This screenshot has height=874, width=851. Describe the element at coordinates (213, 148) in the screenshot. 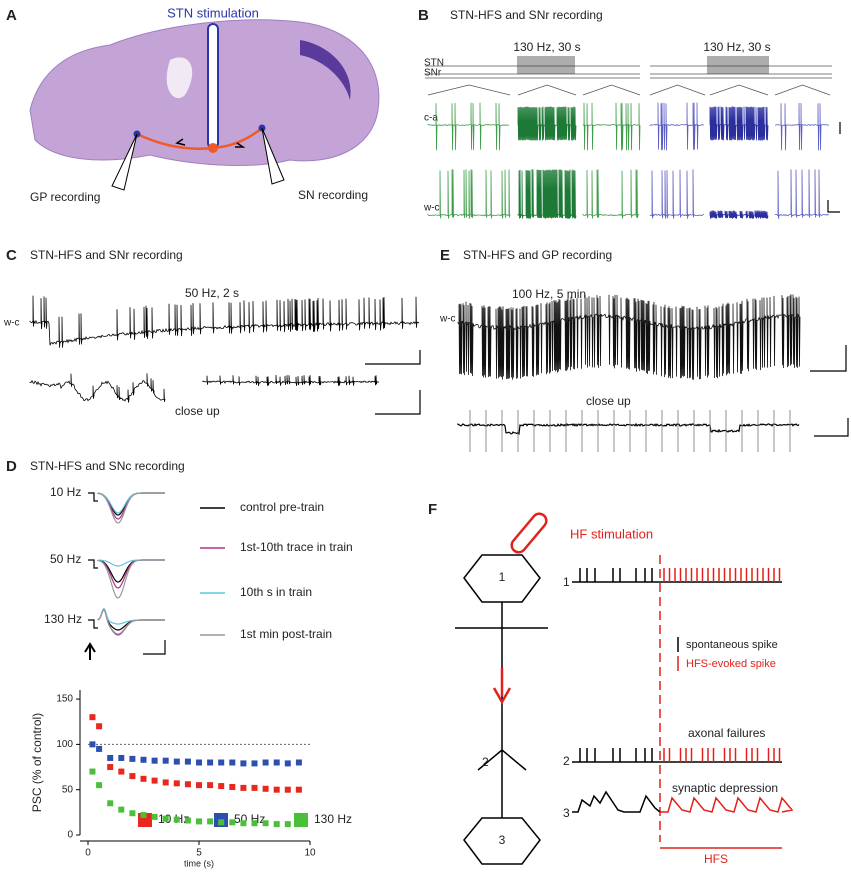

I see `stn` at that location.